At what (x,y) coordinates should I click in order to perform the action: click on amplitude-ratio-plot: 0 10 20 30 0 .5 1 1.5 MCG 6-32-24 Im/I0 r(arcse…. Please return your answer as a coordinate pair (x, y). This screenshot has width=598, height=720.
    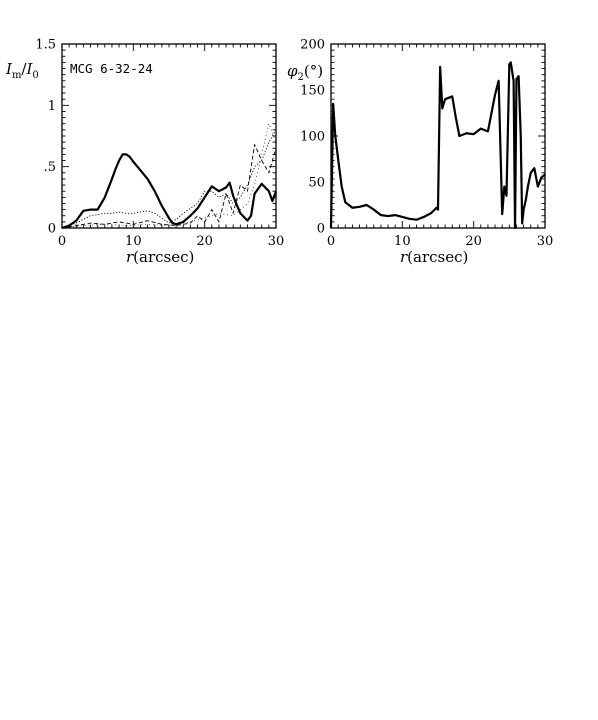
    Looking at the image, I should click on (144, 152).